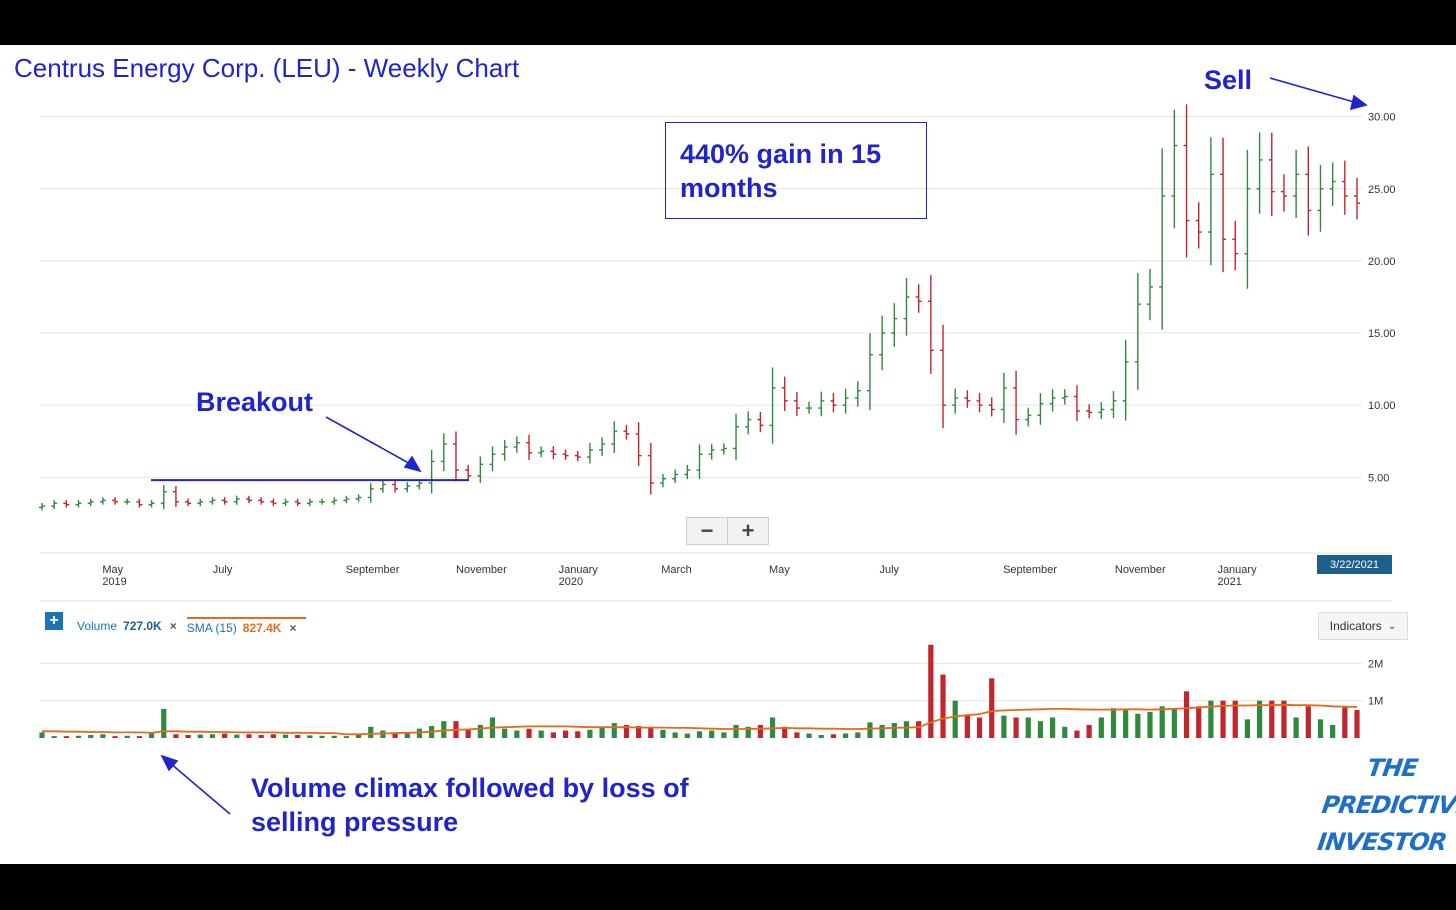 This screenshot has height=910, width=1456. What do you see at coordinates (373, 570) in the screenshot?
I see `time-tick-label: September` at bounding box center [373, 570].